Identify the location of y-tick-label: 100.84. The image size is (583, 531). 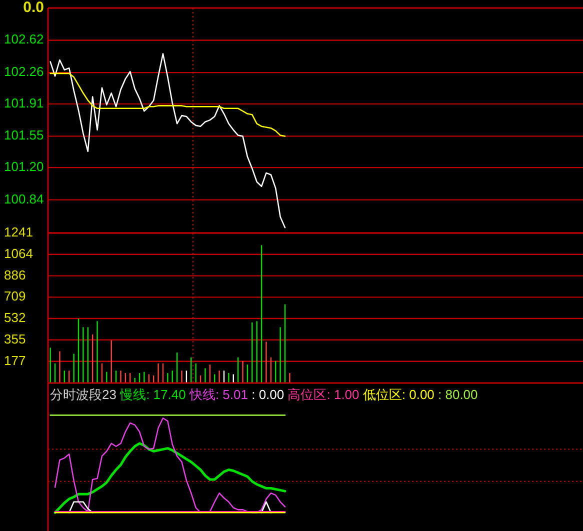
(24, 198).